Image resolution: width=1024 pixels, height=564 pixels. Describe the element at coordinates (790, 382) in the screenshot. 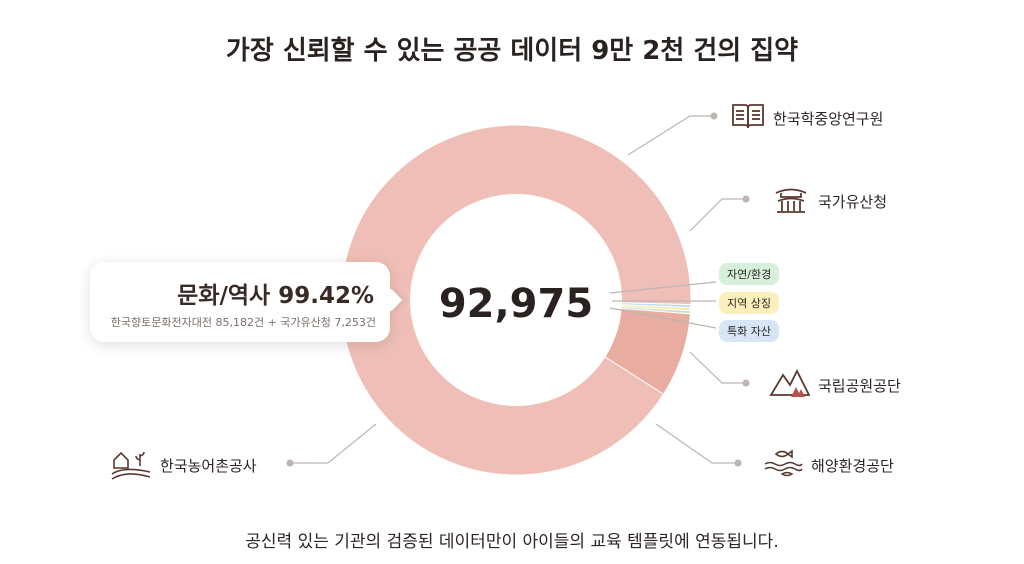

I see `mountain-icon` at that location.